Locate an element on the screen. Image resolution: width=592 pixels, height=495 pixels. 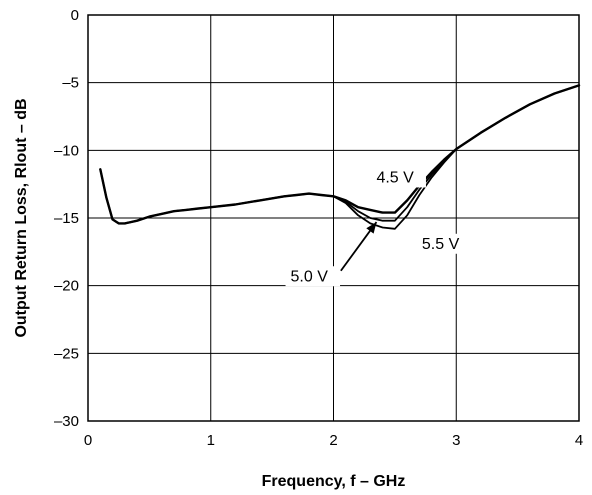
x-axis-title: Frequency, f – GHz is located at coordinates (334, 481).